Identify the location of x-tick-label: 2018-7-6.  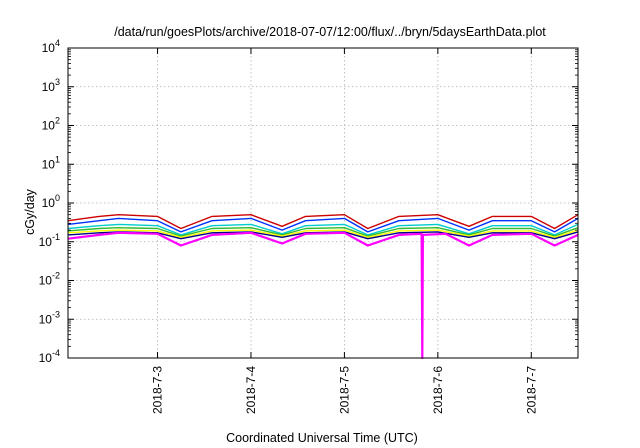
(438, 390).